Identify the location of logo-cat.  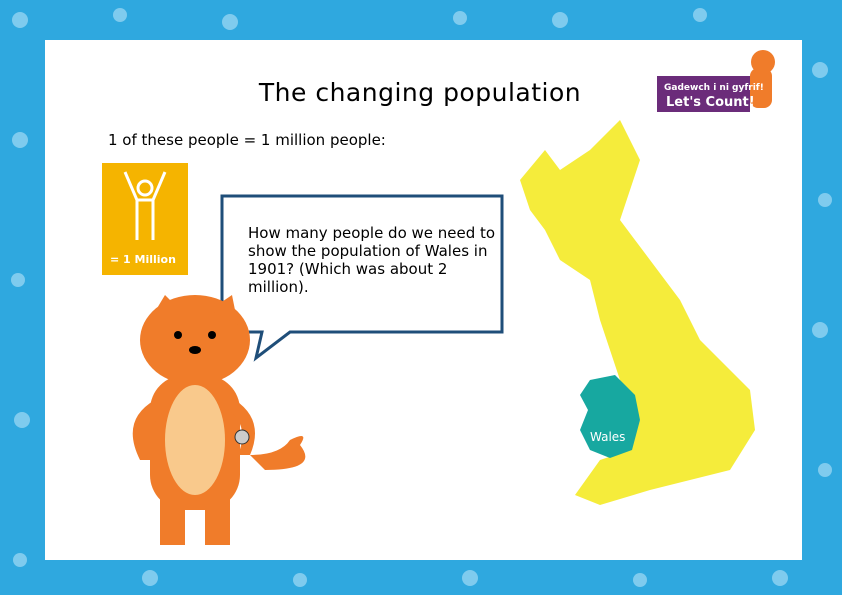
(762, 79).